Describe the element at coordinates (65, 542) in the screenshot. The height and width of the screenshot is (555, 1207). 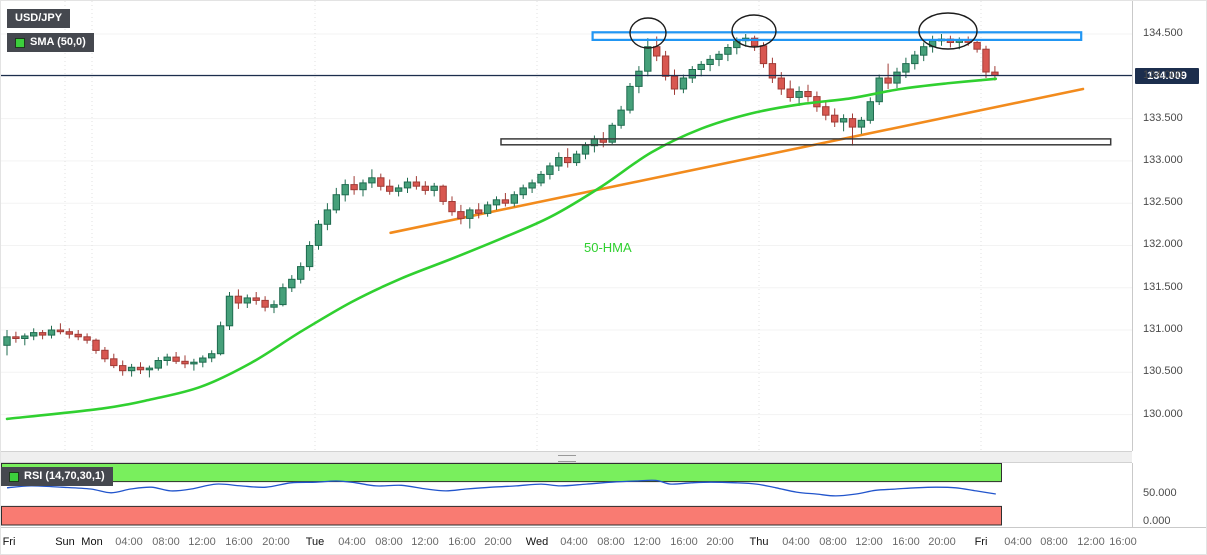
I see `time-axis-day-label: Sun` at that location.